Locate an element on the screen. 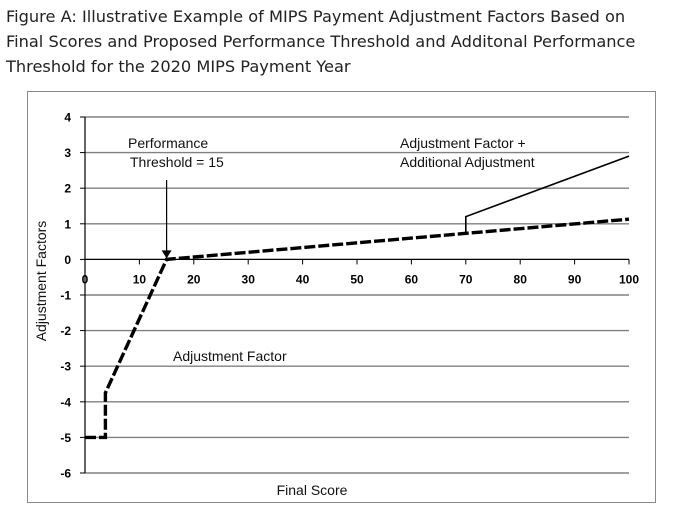 This screenshot has height=517, width=675. y-tick-label: 4 is located at coordinates (67, 118).